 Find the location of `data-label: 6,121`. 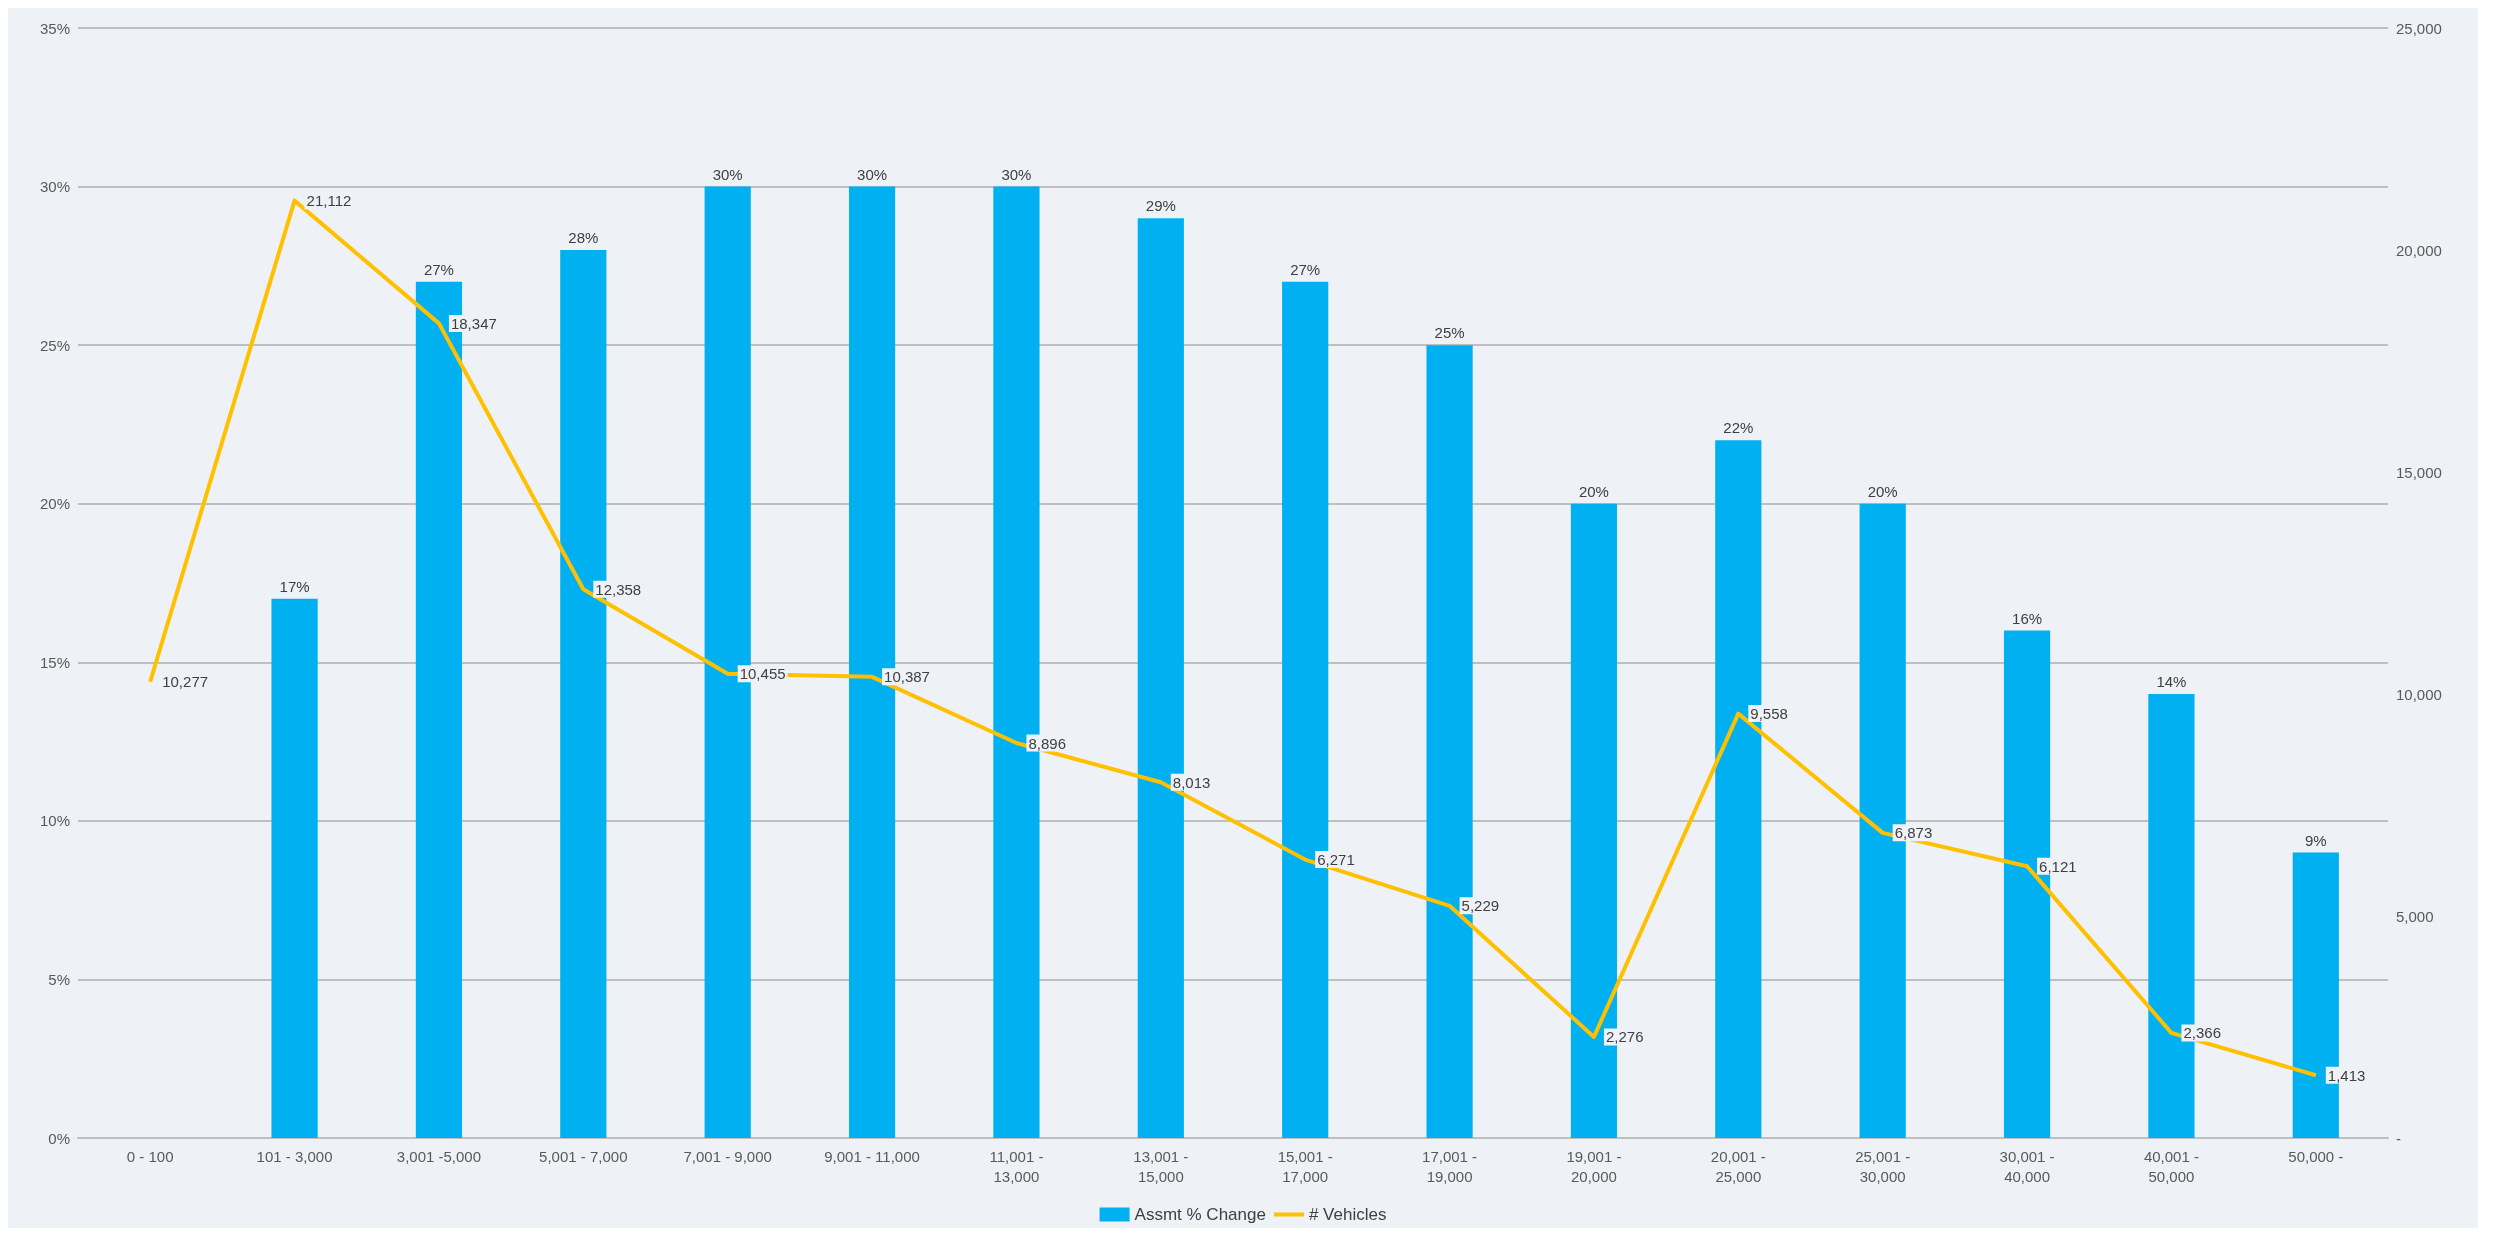

data-label: 6,121 is located at coordinates (2058, 866).